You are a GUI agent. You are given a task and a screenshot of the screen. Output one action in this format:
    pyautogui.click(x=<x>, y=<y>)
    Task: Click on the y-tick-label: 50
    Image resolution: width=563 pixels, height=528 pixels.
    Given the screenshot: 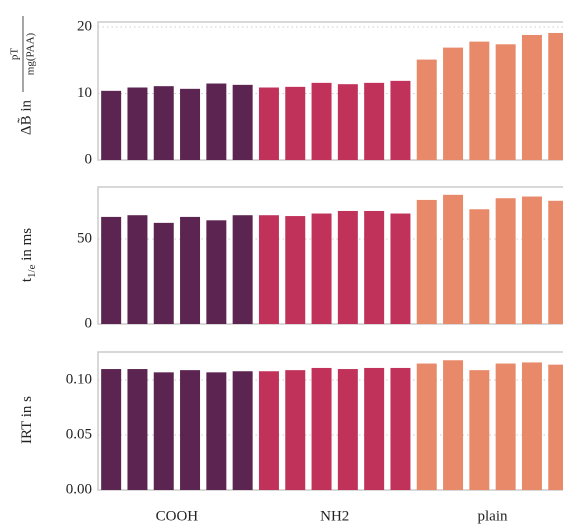 What is the action you would take?
    pyautogui.click(x=84, y=238)
    